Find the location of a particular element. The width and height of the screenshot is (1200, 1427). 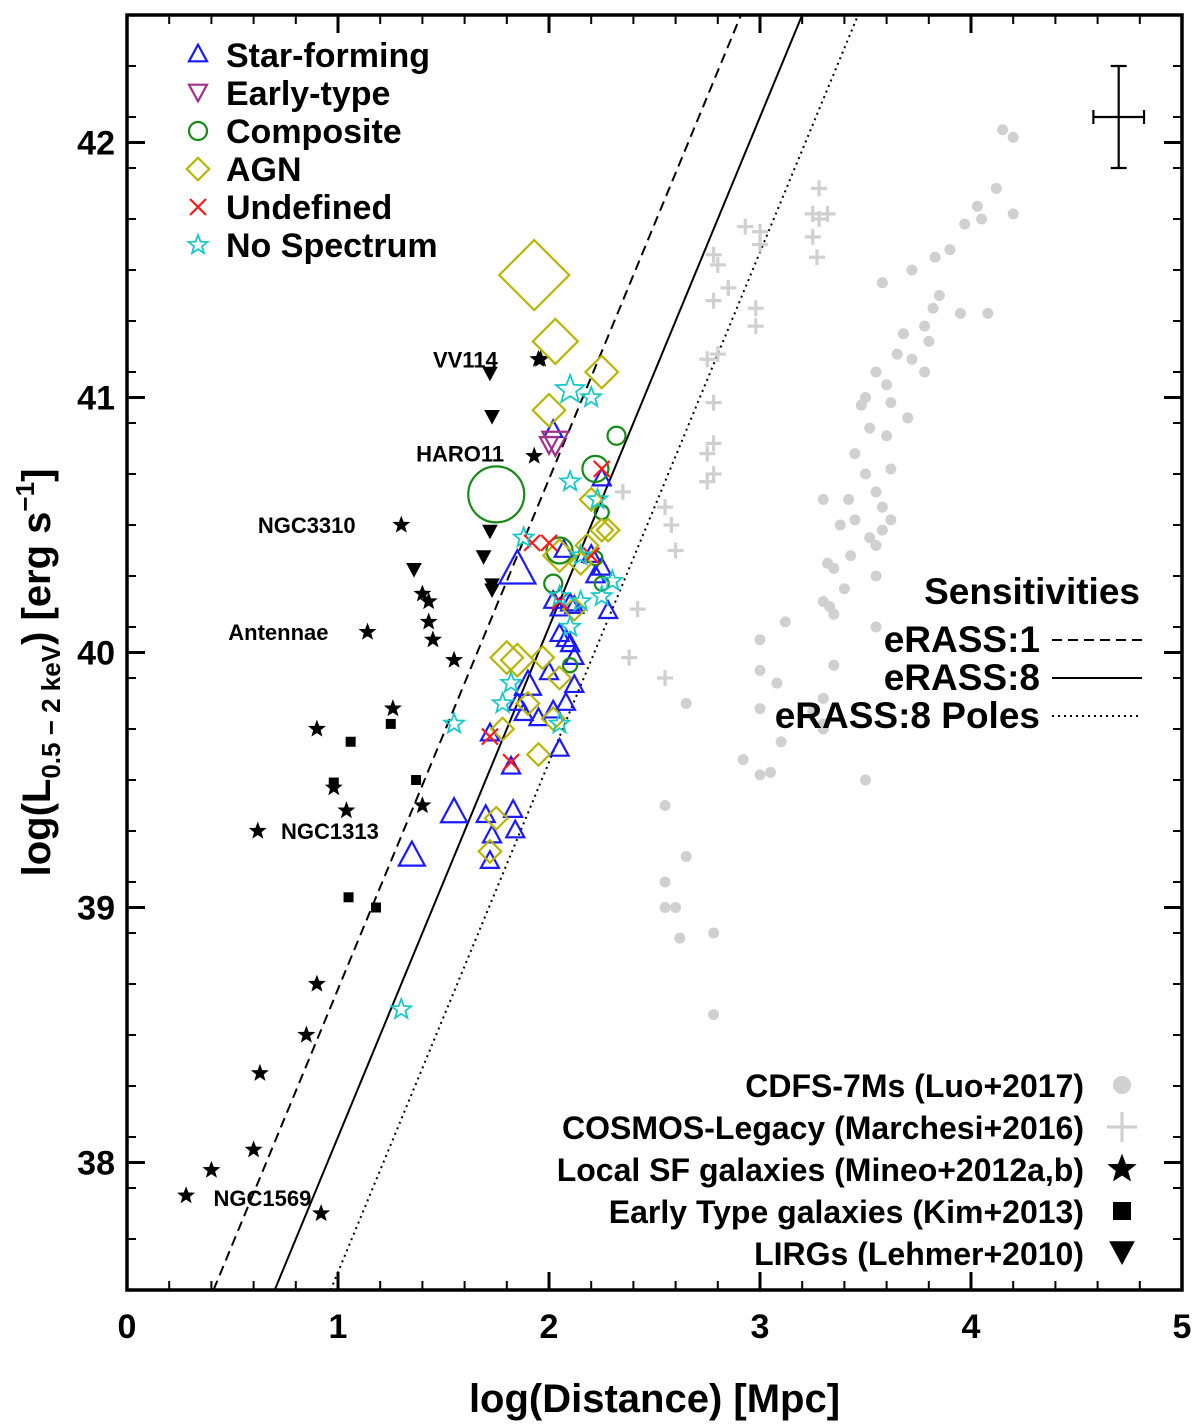

sensitivities-title: Sensitivities is located at coordinates (1032, 591).